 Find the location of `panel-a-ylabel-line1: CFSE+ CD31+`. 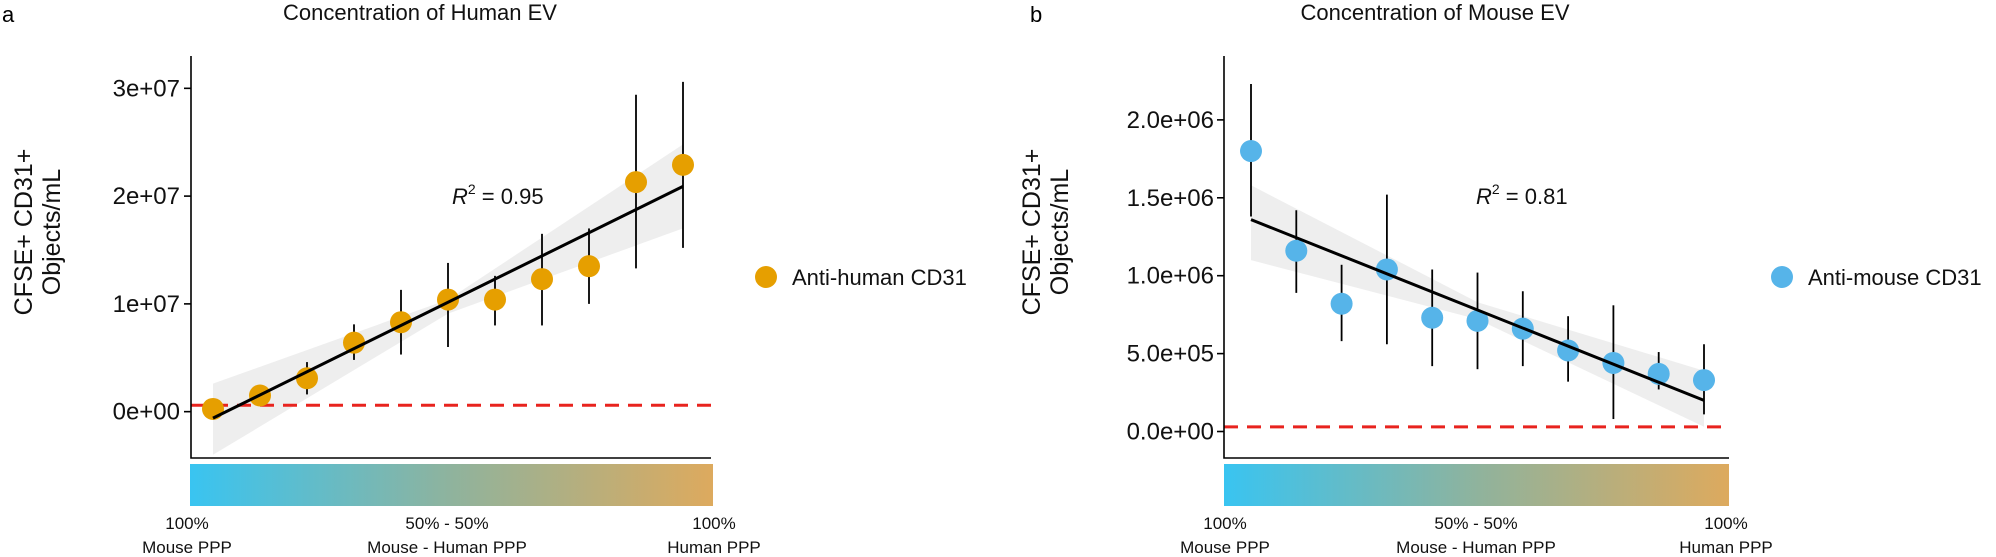

panel-a-ylabel-line1: CFSE+ CD31+ is located at coordinates (24, 232).